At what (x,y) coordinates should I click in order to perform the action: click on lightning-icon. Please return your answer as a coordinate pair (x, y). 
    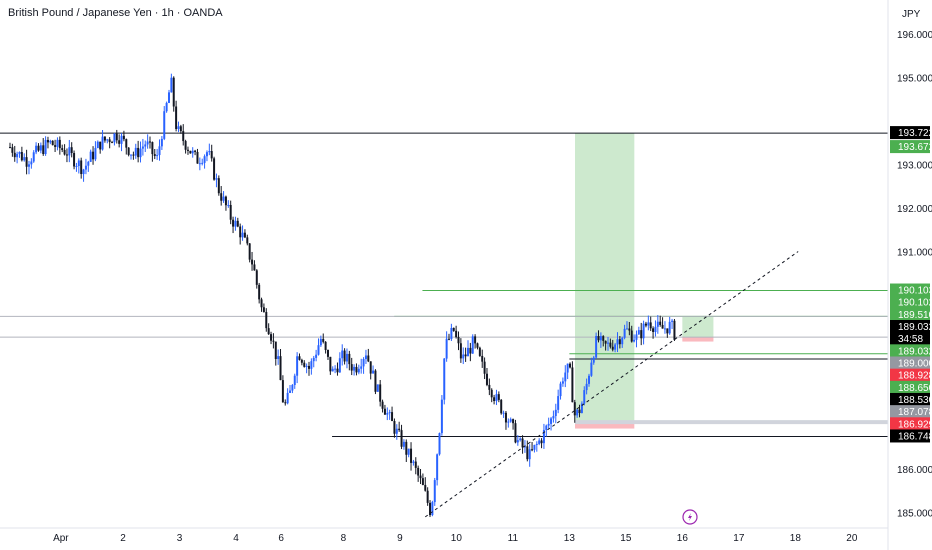
    Looking at the image, I should click on (690, 517).